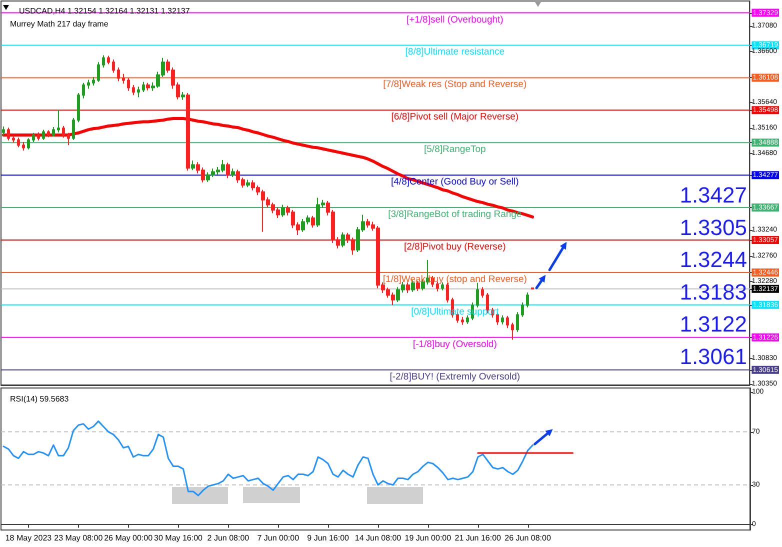 Image resolution: width=782 pixels, height=547 pixels. Describe the element at coordinates (528, 538) in the screenshot. I see `x-tick-label: 26 Jun 08:00` at that location.